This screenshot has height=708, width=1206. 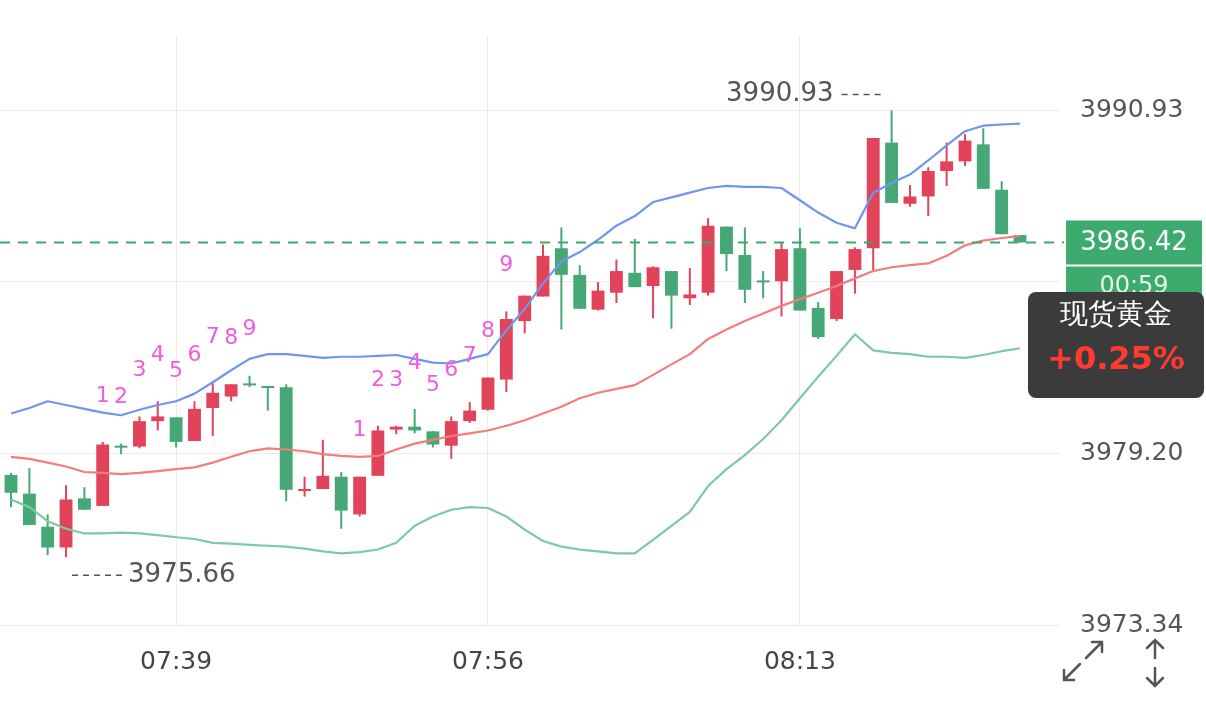 I want to click on y-tick-label: 3990.93, so click(x=1132, y=108).